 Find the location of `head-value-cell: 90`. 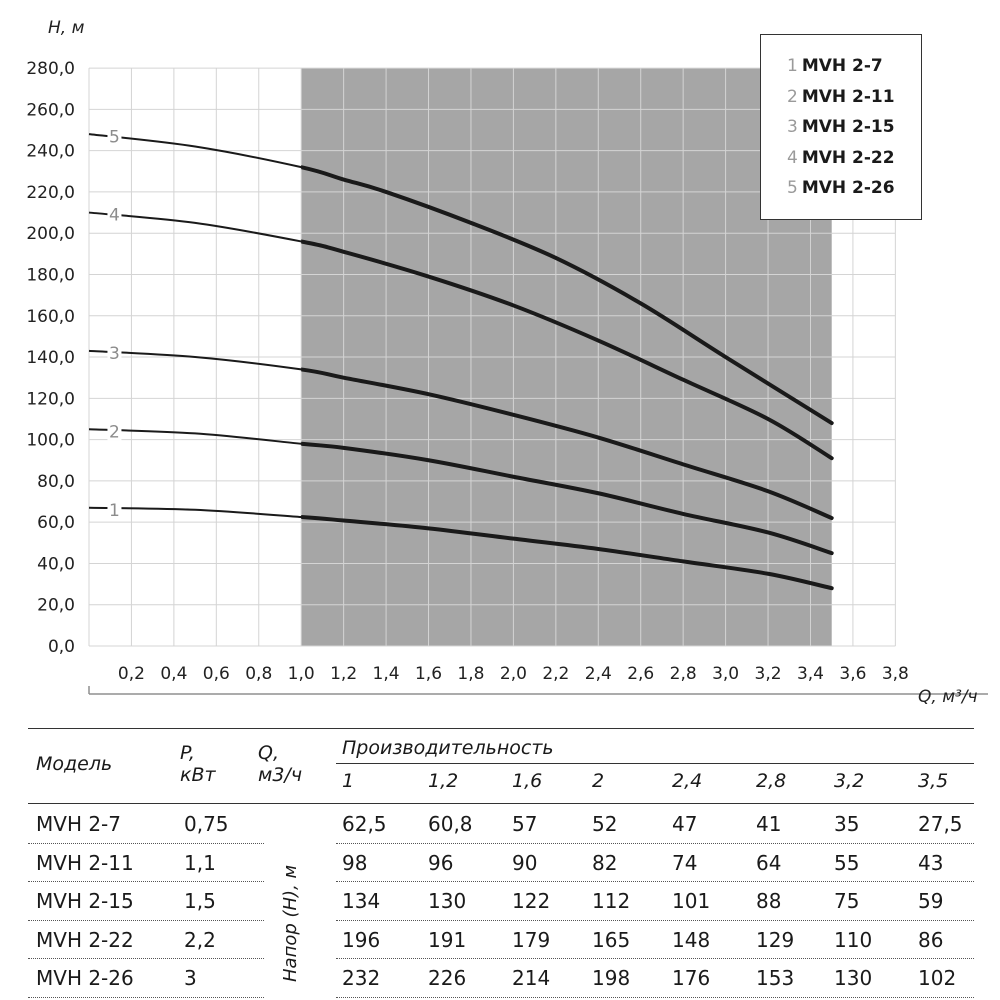

head-value-cell: 90 is located at coordinates (525, 862).